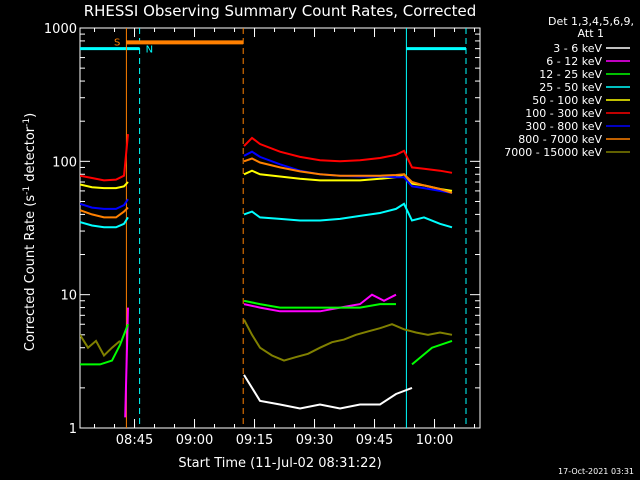 The width and height of the screenshot is (640, 480). I want to click on legend-header-attenuator: Att 1, so click(591, 33).